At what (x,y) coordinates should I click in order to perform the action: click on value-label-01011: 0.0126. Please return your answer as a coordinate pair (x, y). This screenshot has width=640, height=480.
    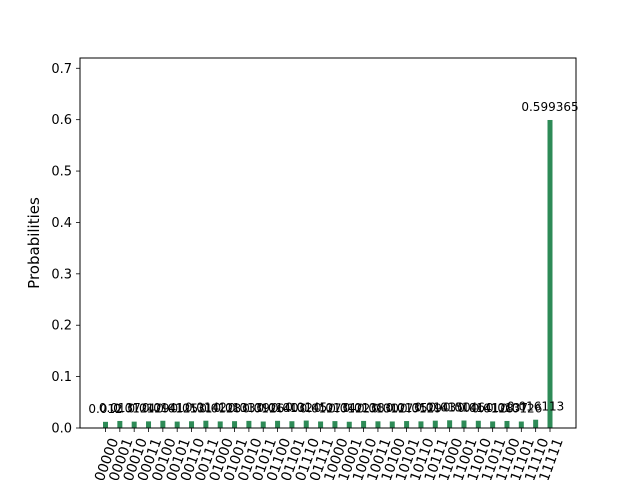
    Looking at the image, I should click on (263, 409).